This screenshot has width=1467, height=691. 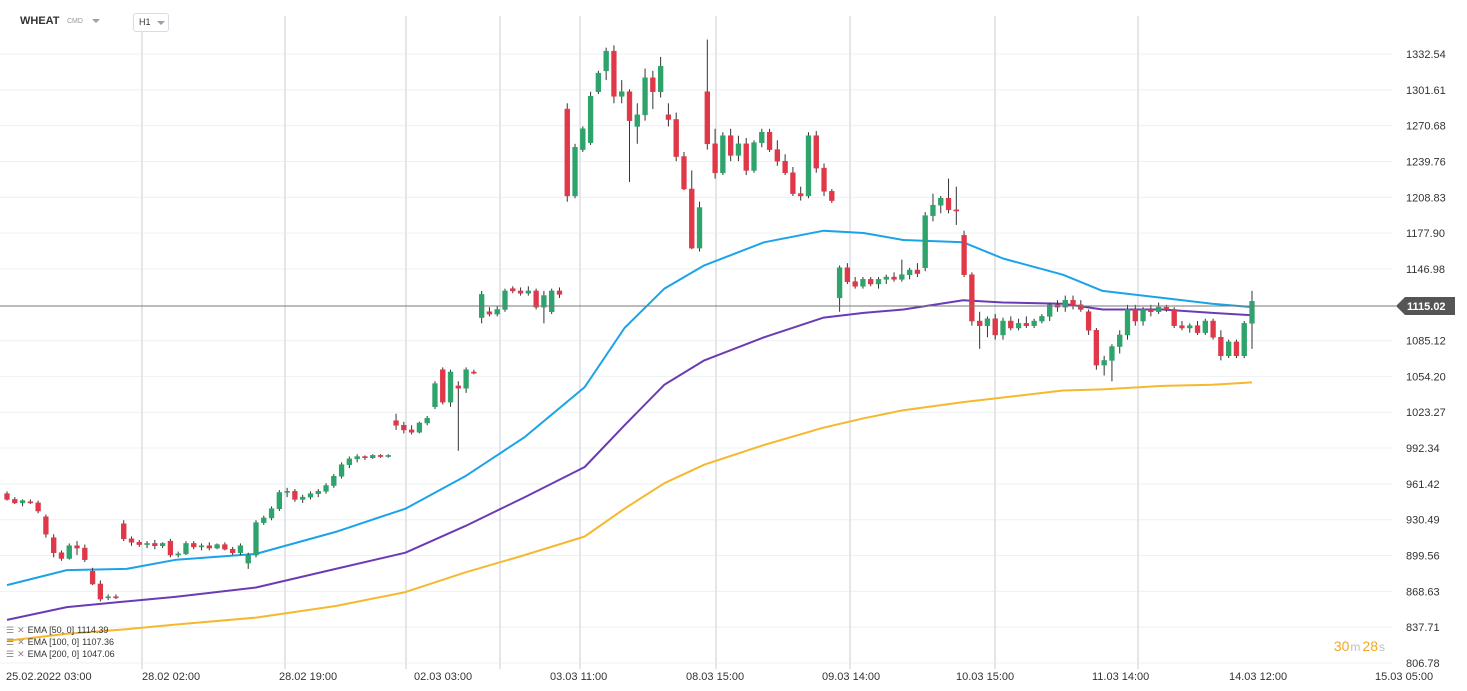 I want to click on legend-item-ema50: ☰ ✕ EMA [50, 0] 1114.39, so click(x=60, y=630).